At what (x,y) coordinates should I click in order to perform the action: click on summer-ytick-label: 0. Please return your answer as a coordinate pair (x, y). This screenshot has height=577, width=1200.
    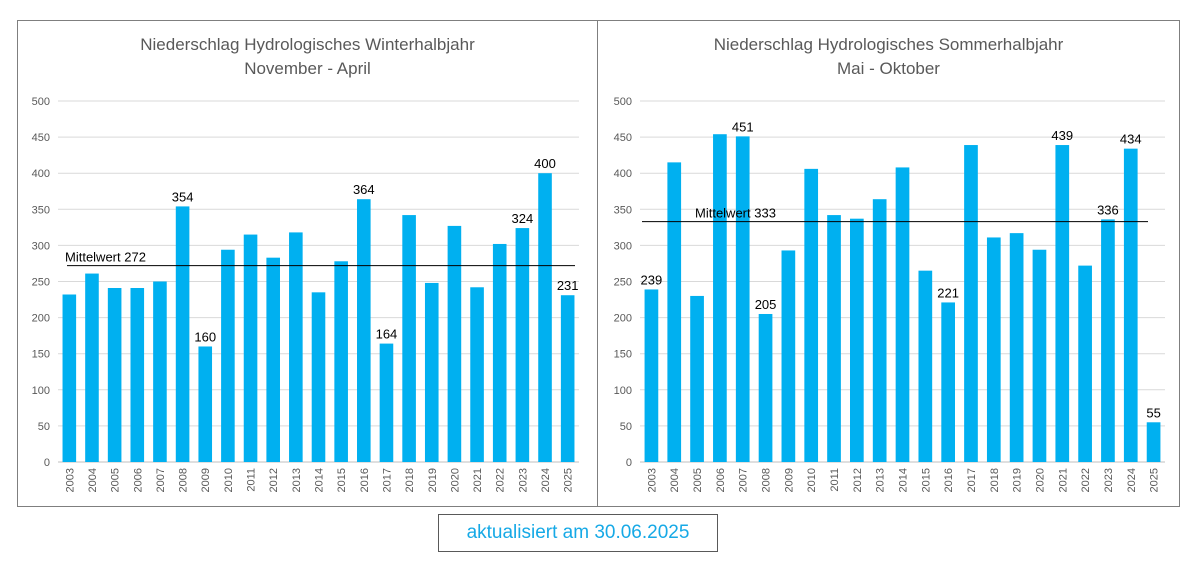
    Looking at the image, I should click on (629, 463).